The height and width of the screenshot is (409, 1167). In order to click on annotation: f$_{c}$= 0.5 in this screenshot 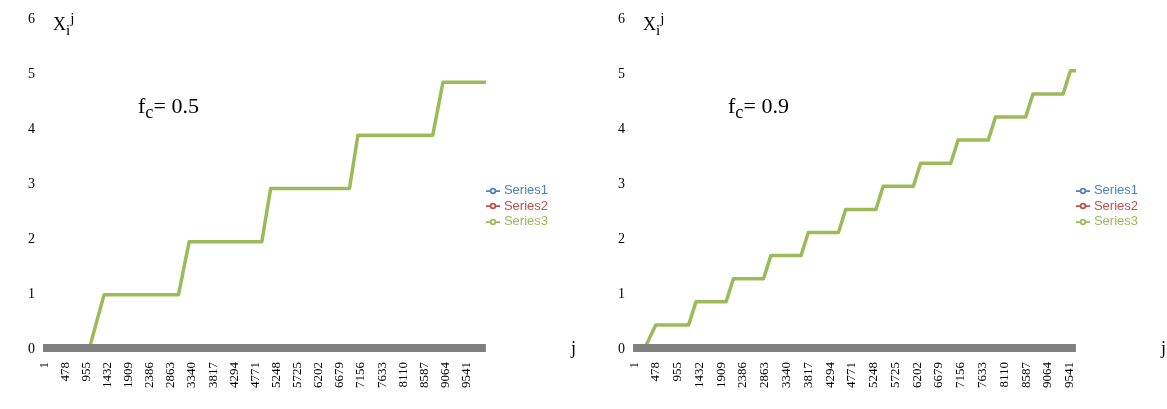, I will do `click(168, 108)`.